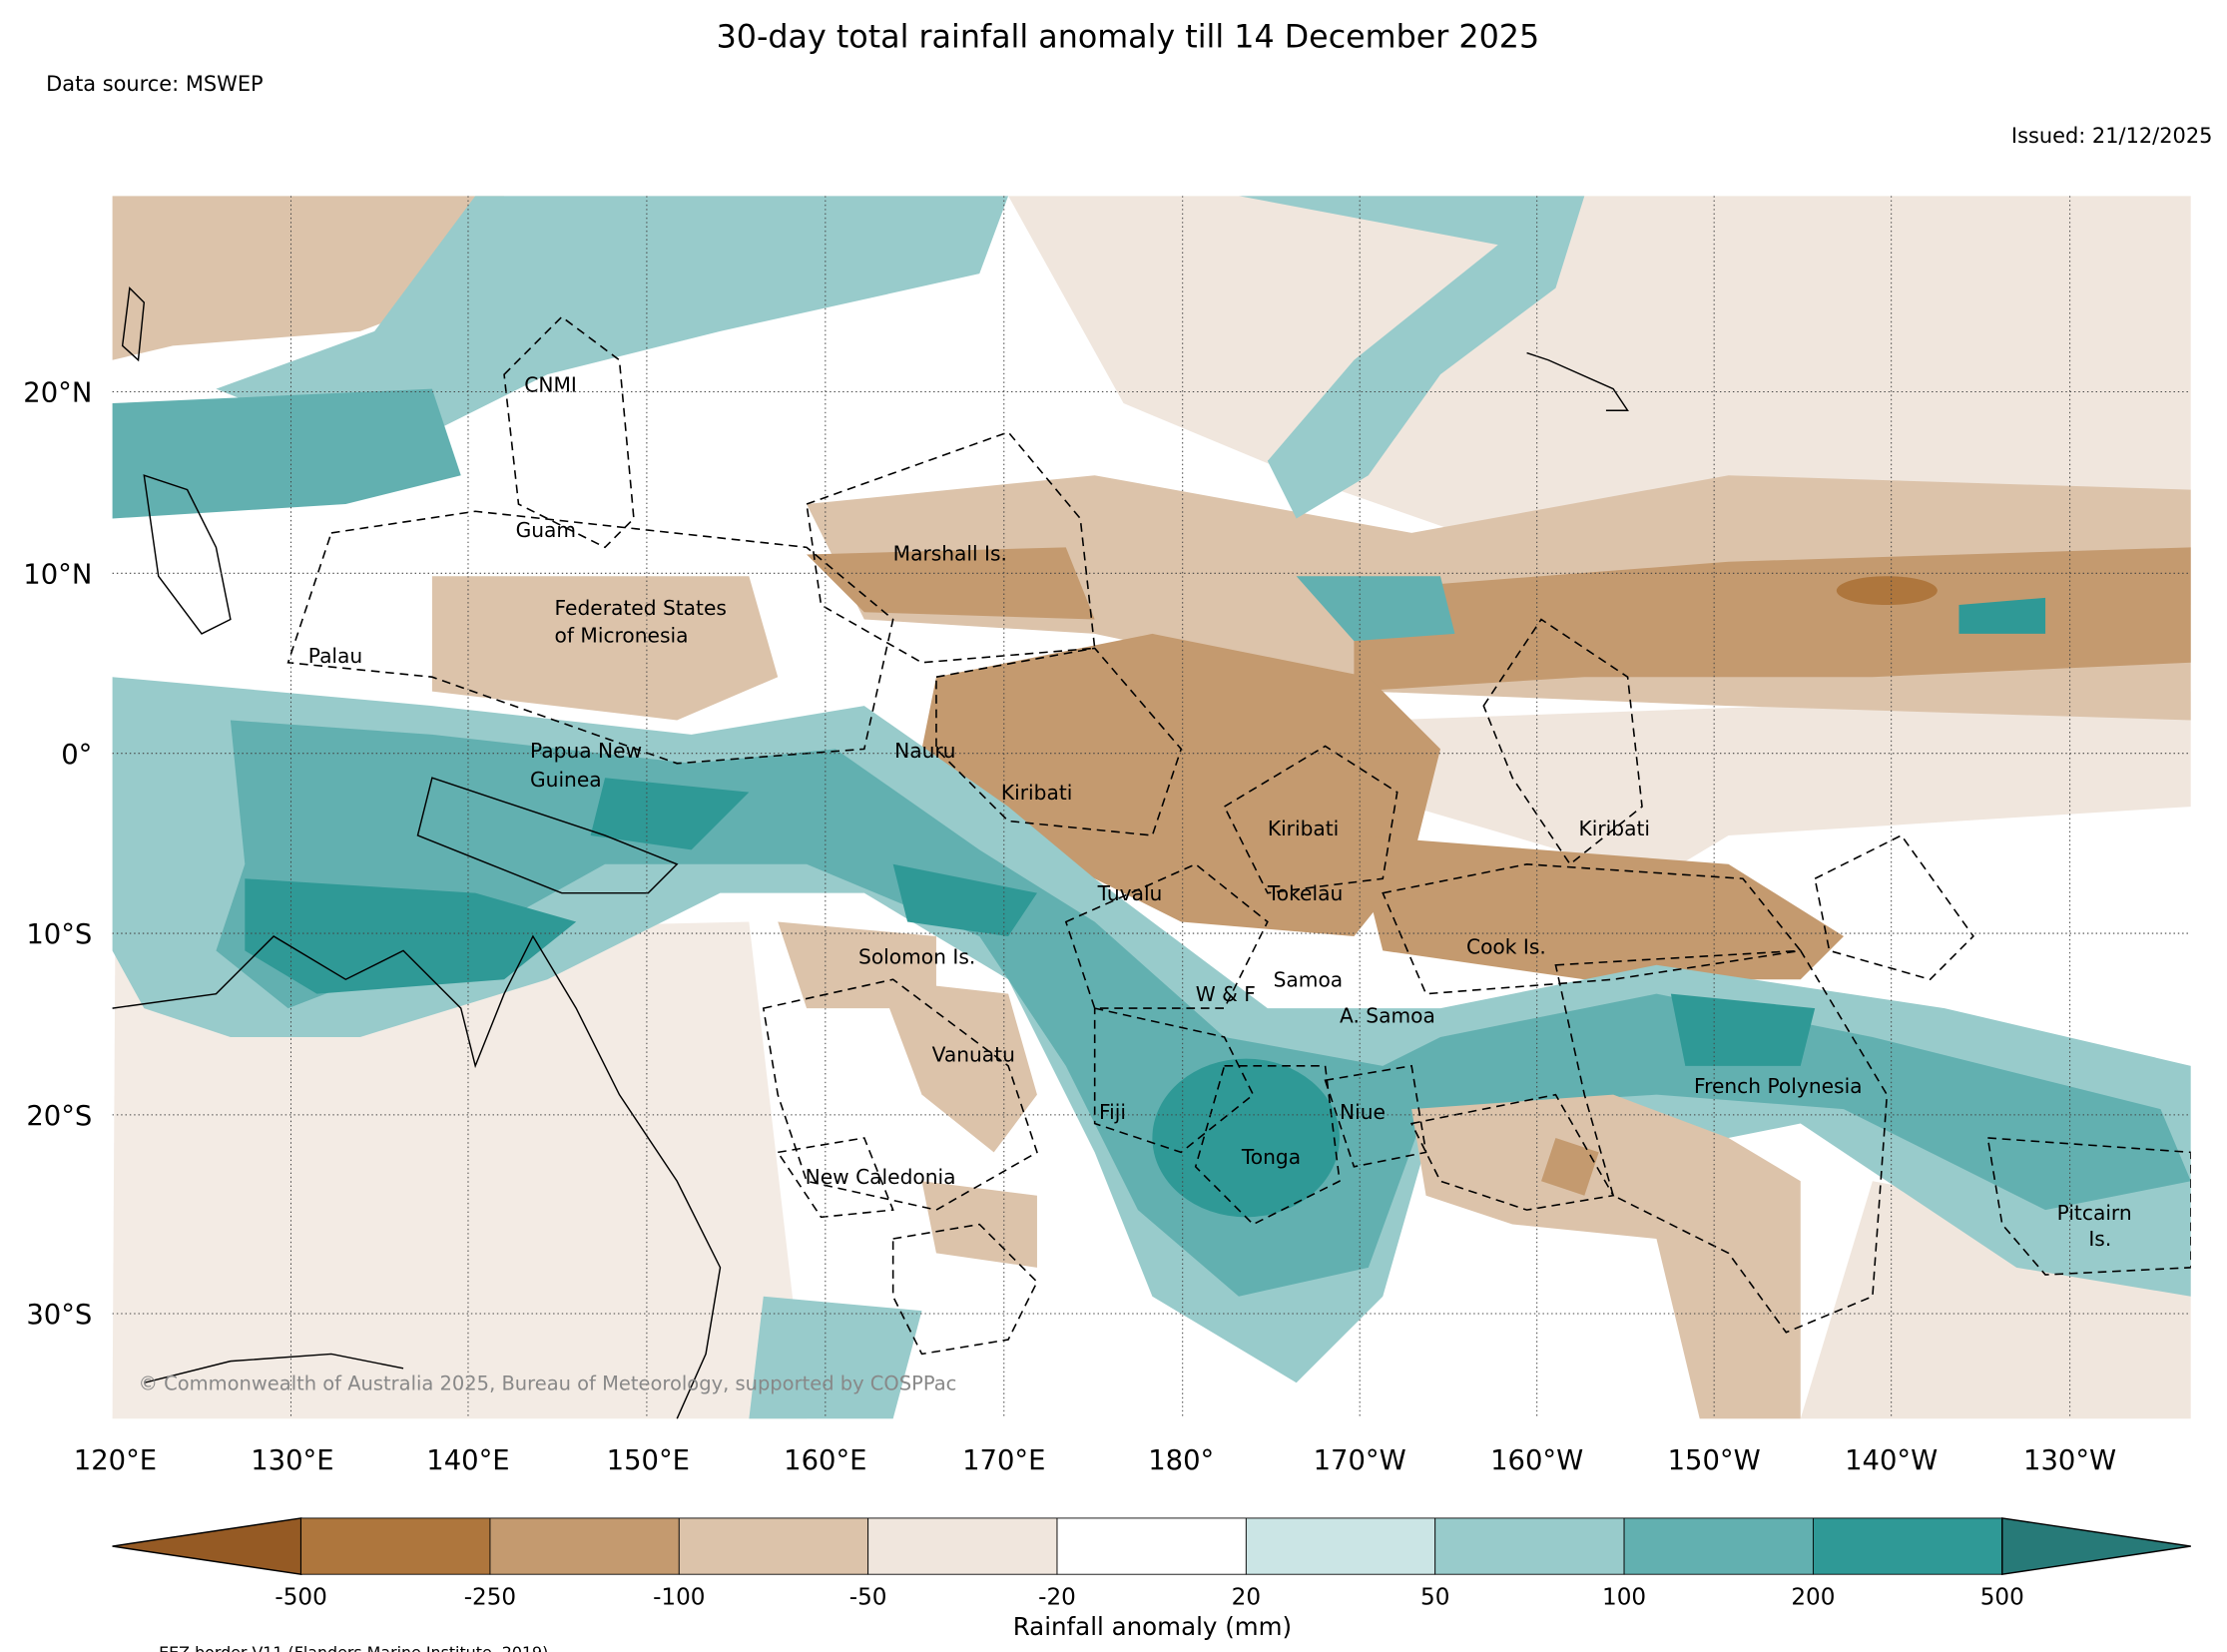 The image size is (2227, 1652). Describe the element at coordinates (1363, 1112) in the screenshot. I see `region-label: Niue` at that location.